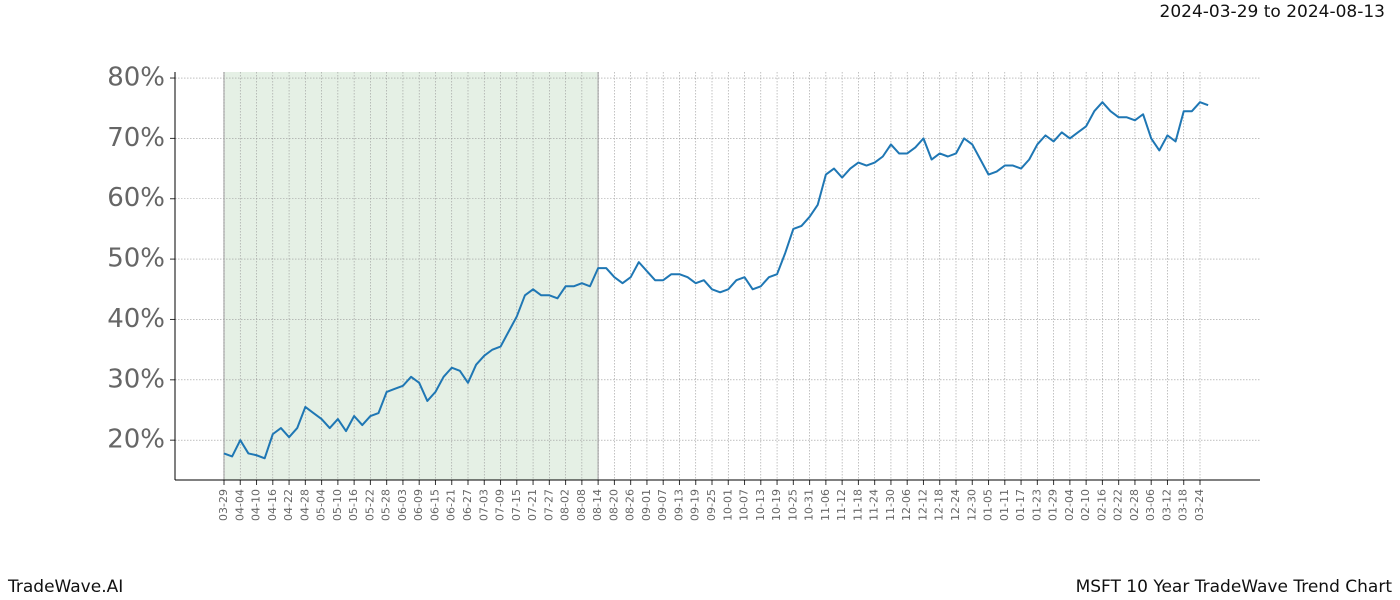 Image resolution: width=1400 pixels, height=600 pixels. Describe the element at coordinates (1020, 505) in the screenshot. I see `x-tick-label: 01-17` at that location.